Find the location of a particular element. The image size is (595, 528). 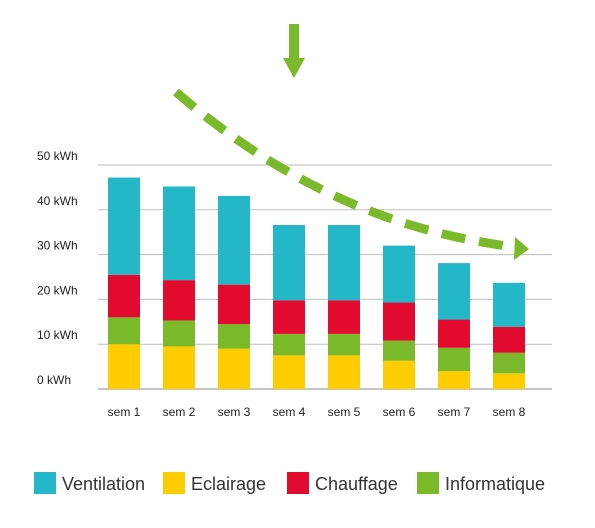

x-tick-label: sem 7 is located at coordinates (454, 412).